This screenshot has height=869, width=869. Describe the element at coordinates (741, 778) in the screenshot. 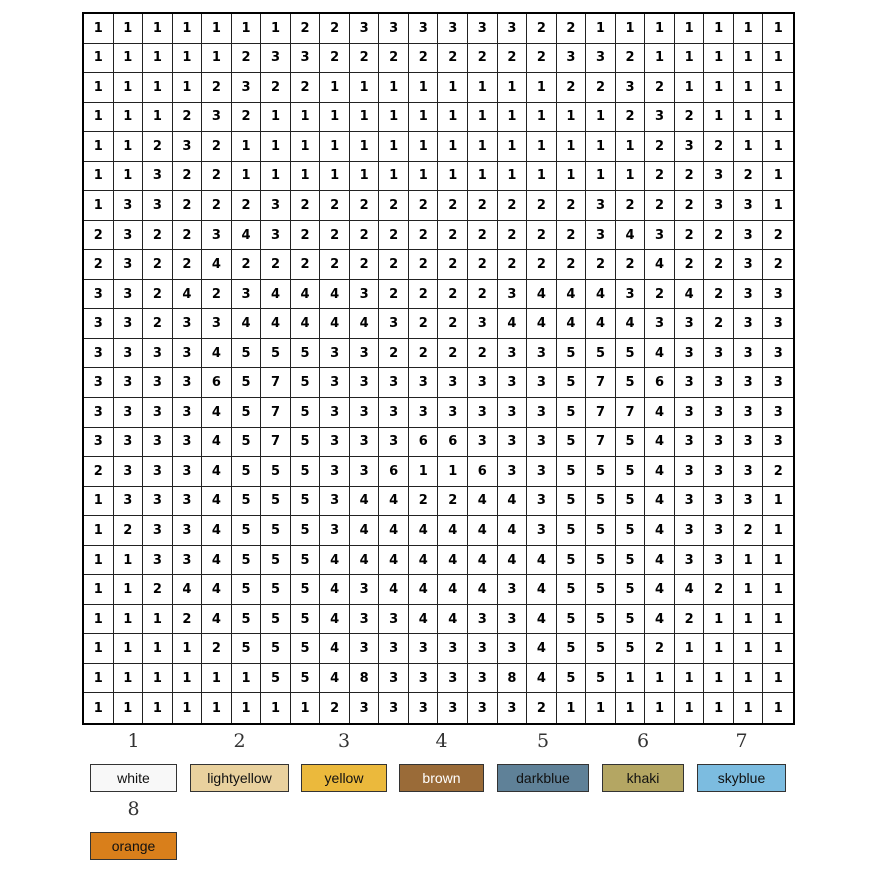

I see `legend-swatch-skyblue: skyblue` at that location.